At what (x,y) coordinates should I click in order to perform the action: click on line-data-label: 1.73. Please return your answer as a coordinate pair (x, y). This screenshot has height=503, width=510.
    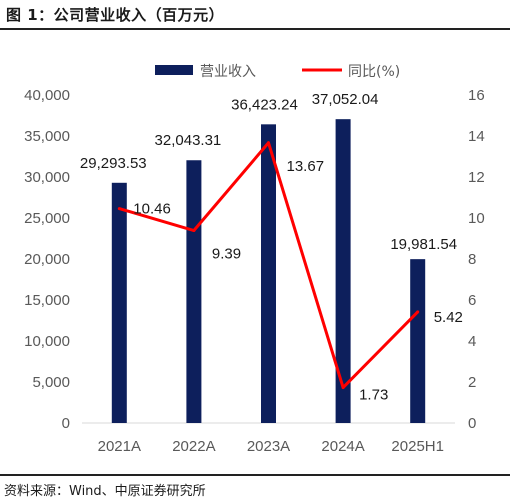
    Looking at the image, I should click on (373, 395).